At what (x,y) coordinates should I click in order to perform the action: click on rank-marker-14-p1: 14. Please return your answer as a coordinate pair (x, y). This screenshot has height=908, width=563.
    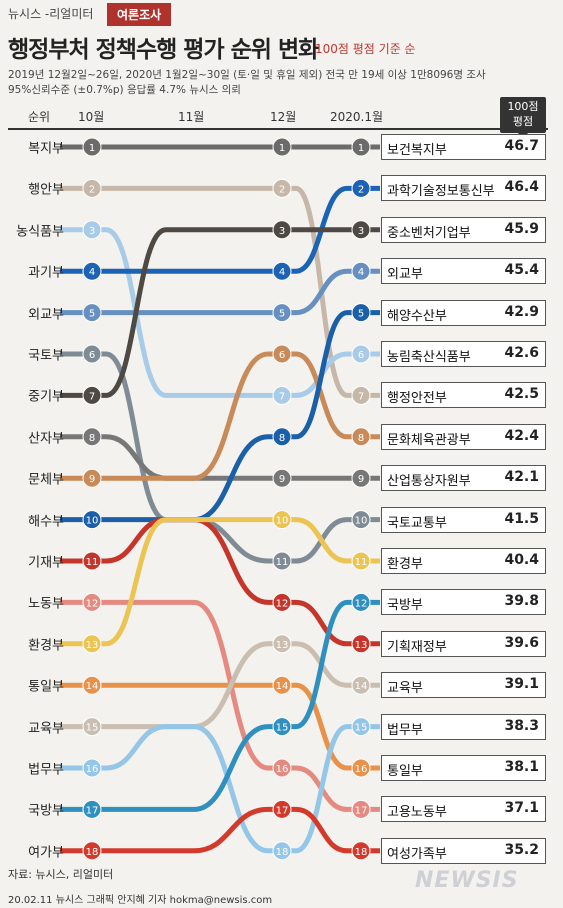
    Looking at the image, I should click on (92, 685).